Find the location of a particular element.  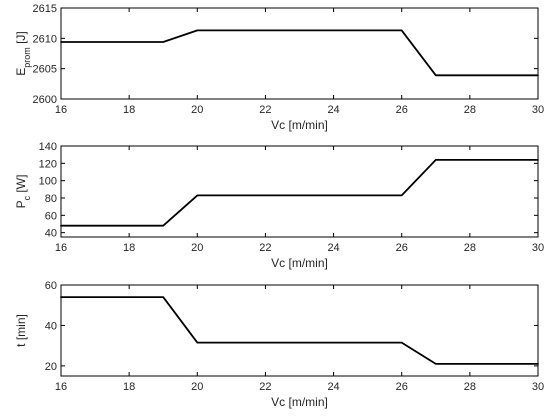

y-axis-label: t [min] is located at coordinates (21, 330).